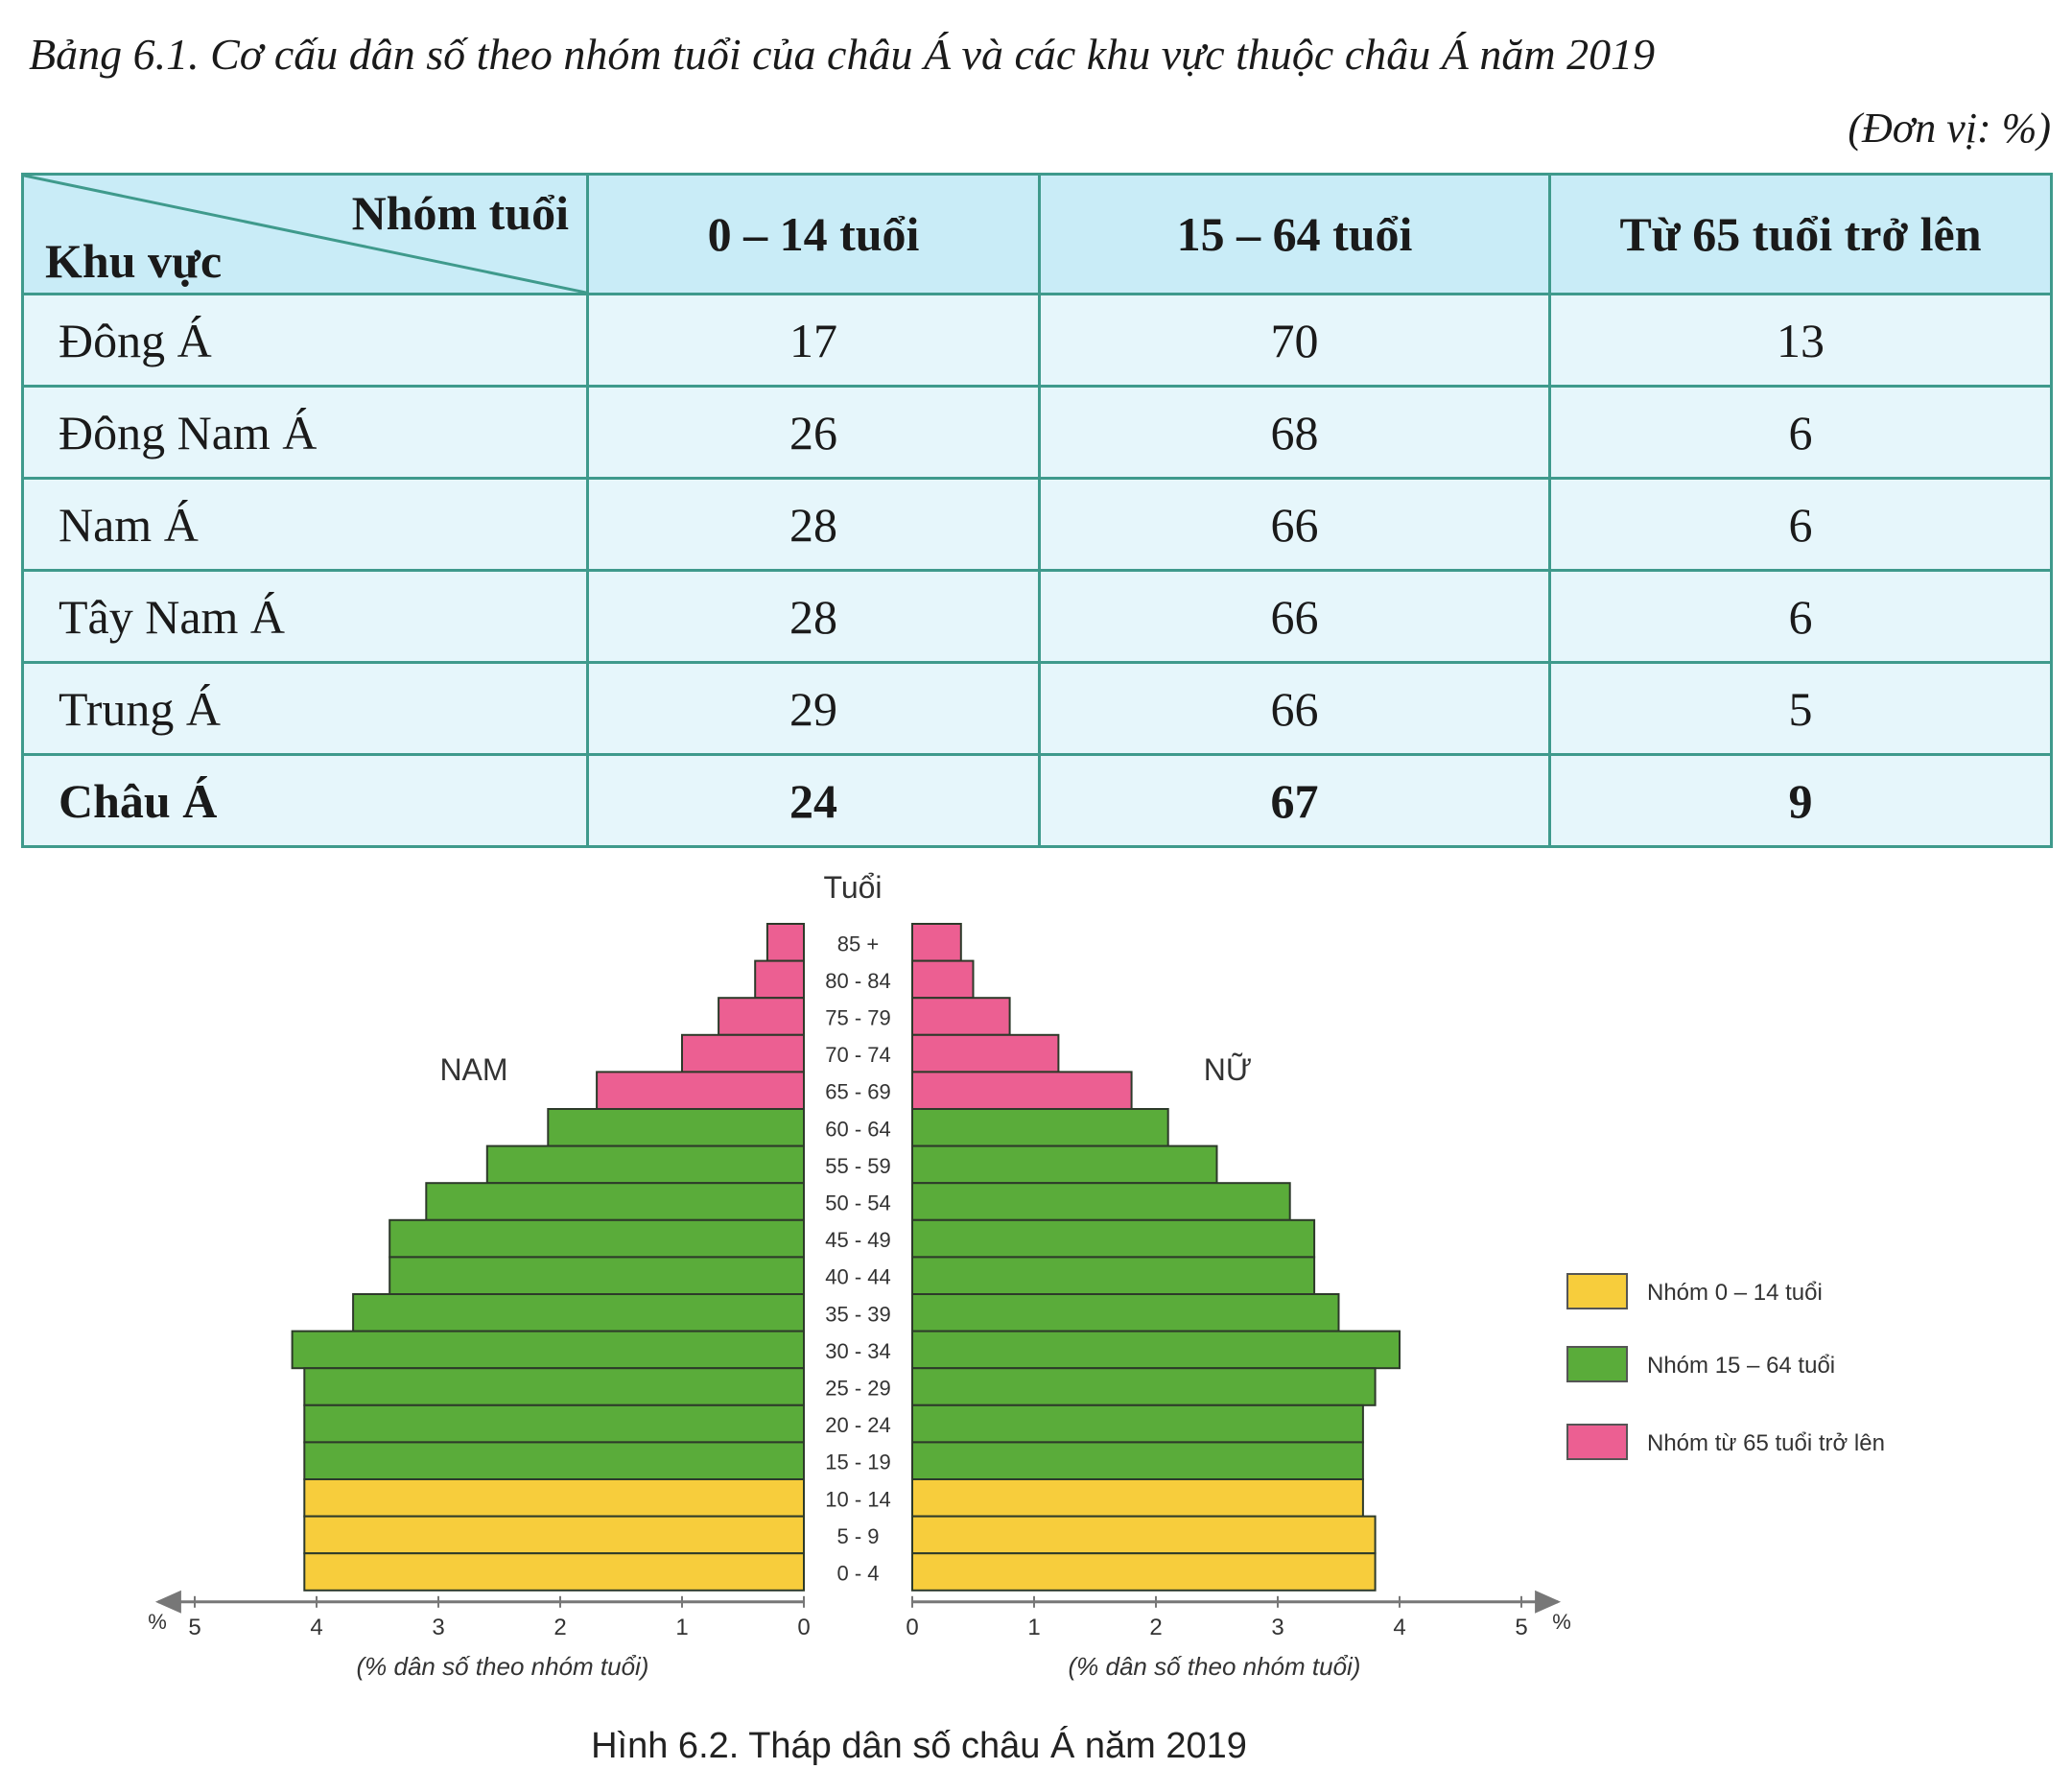 This screenshot has height=1769, width=2072. Describe the element at coordinates (858, 981) in the screenshot. I see `age-group-label: 80 - 84` at that location.